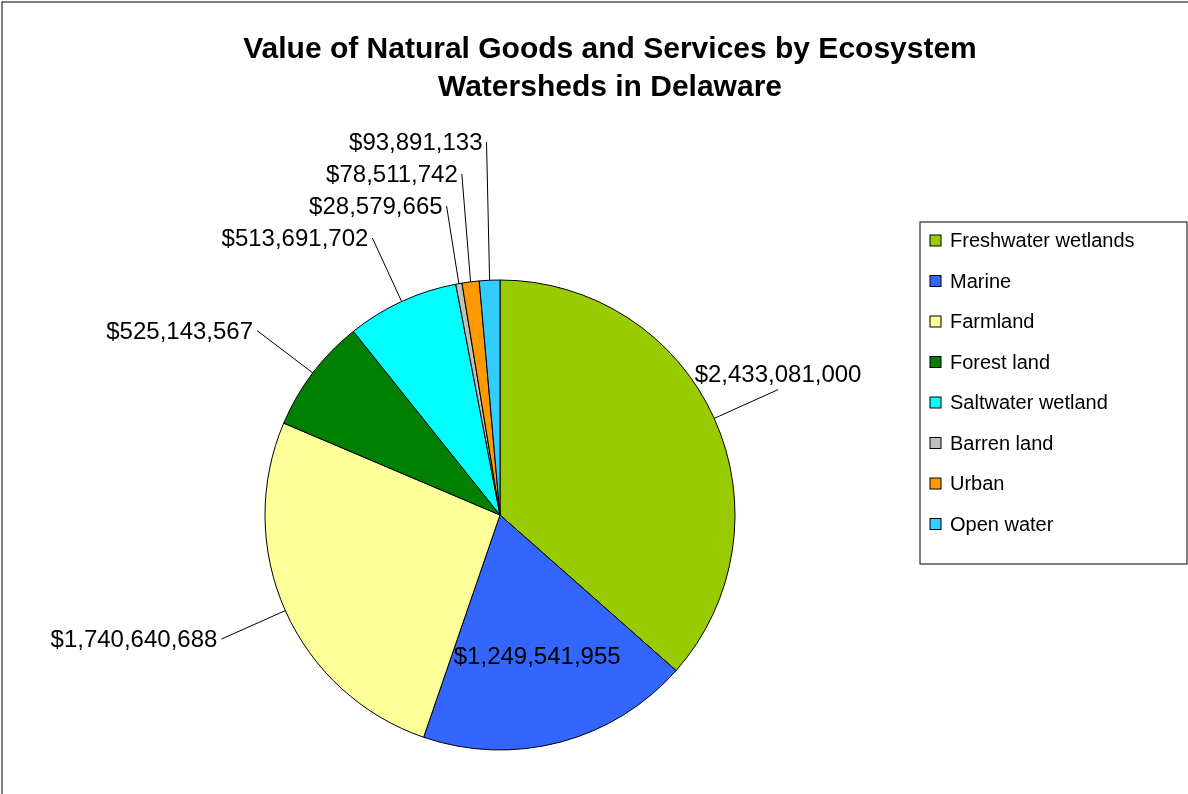 The width and height of the screenshot is (1188, 794). What do you see at coordinates (180, 330) in the screenshot?
I see `data-label: $525,143,567` at bounding box center [180, 330].